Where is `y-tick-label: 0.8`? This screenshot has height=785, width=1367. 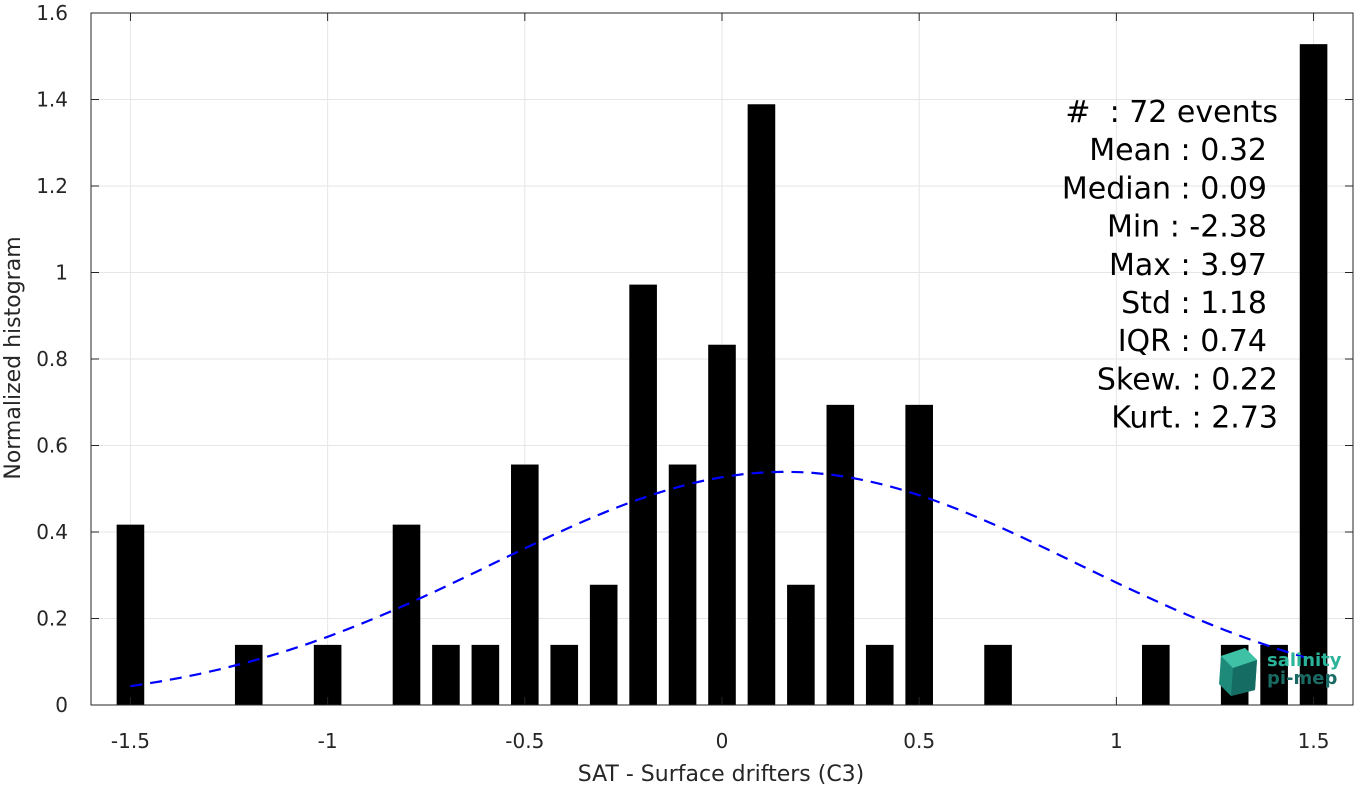
y-tick-label: 0.8 is located at coordinates (52, 359).